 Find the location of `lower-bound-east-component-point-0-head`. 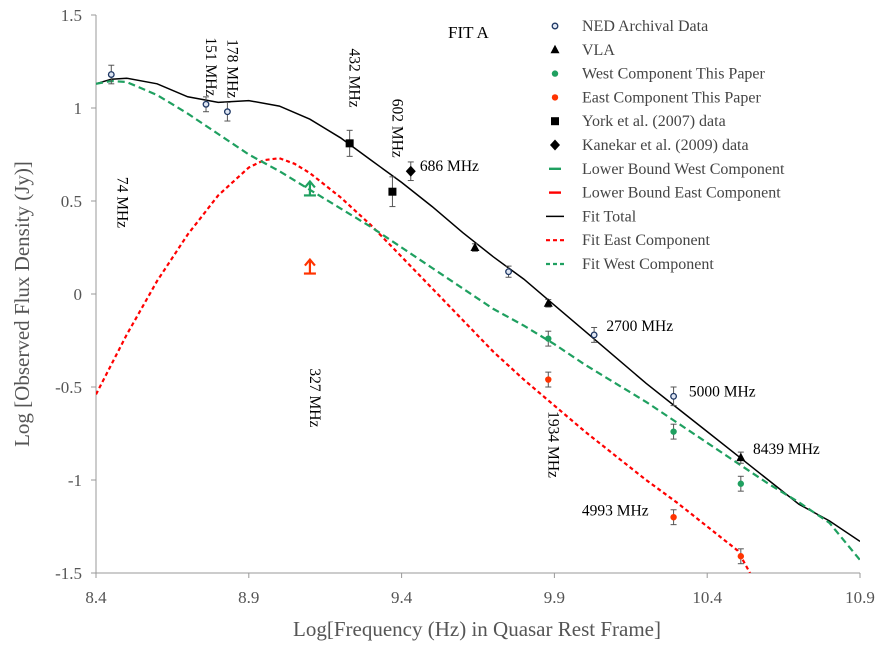

lower-bound-east-component-point-0-head is located at coordinates (310, 262).